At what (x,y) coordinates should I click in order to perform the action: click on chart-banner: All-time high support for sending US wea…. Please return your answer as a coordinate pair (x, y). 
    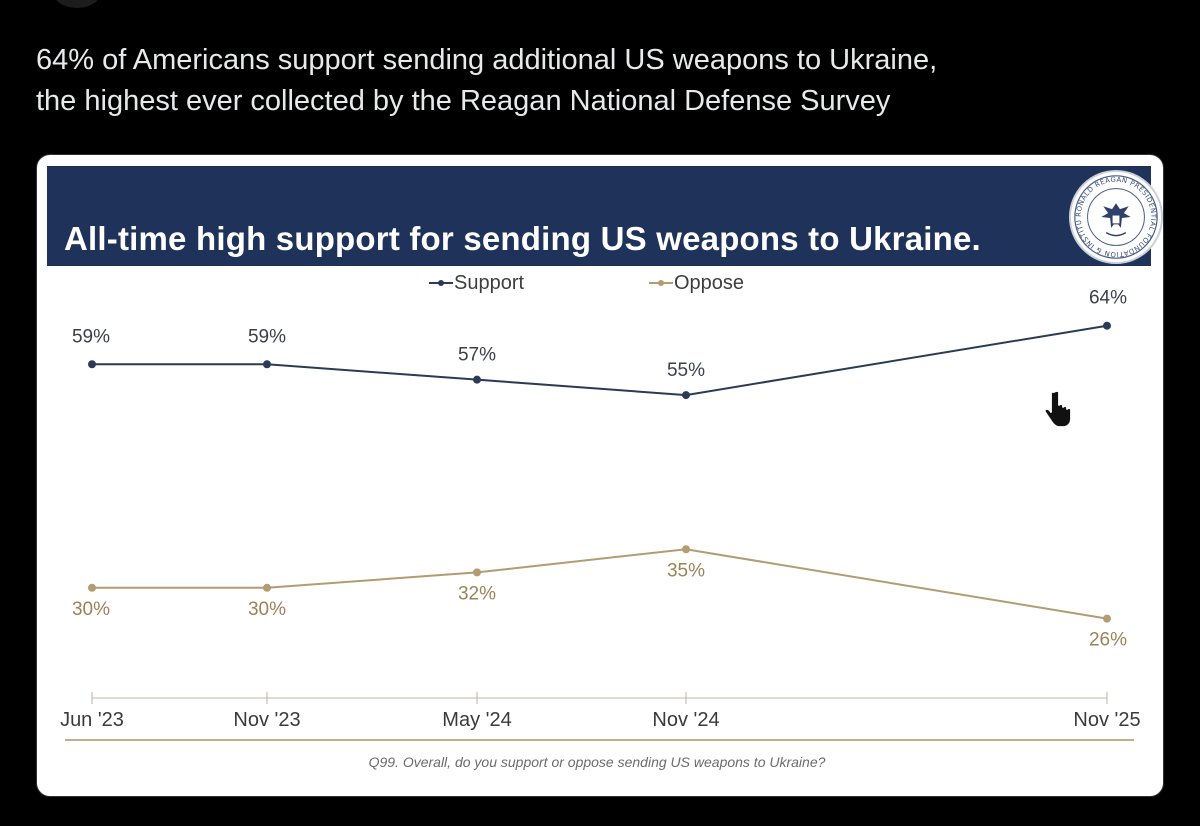
    Looking at the image, I should click on (605, 216).